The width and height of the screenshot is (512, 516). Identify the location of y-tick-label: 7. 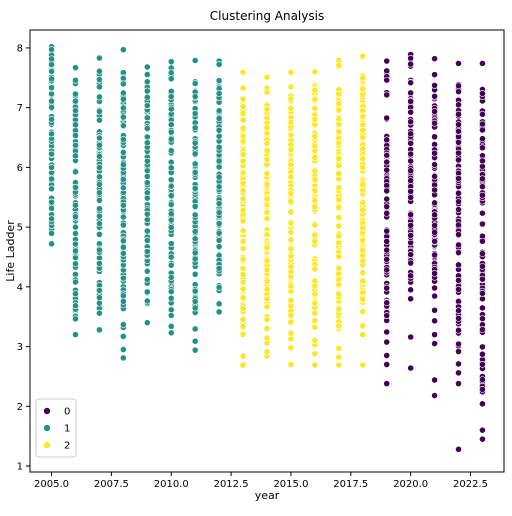
(20, 108).